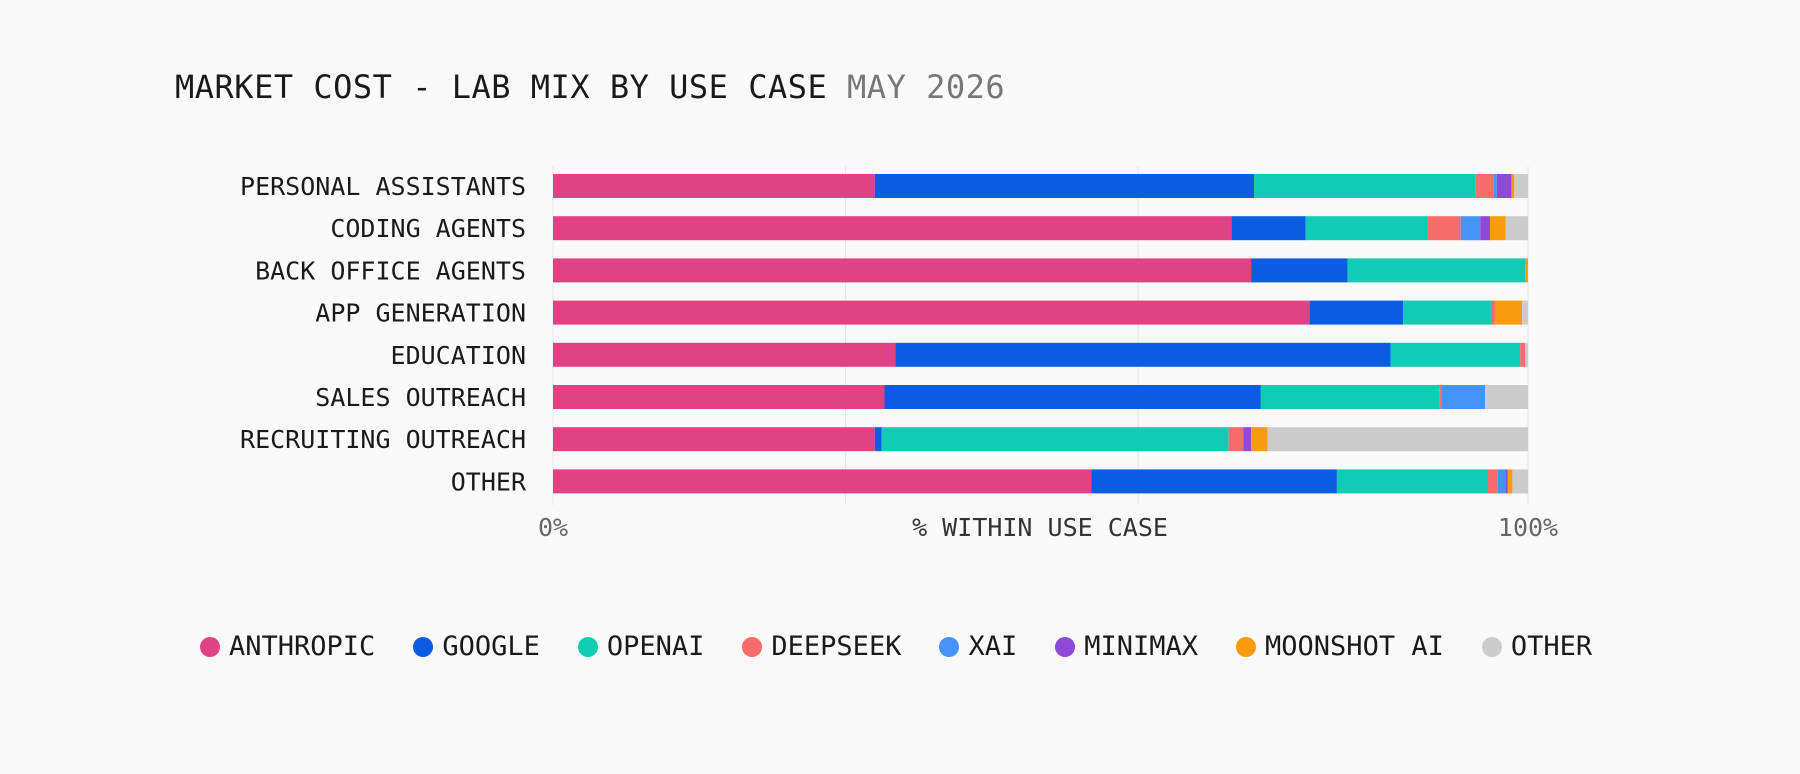  Describe the element at coordinates (420, 313) in the screenshot. I see `category-label: APP GENERATION` at that location.